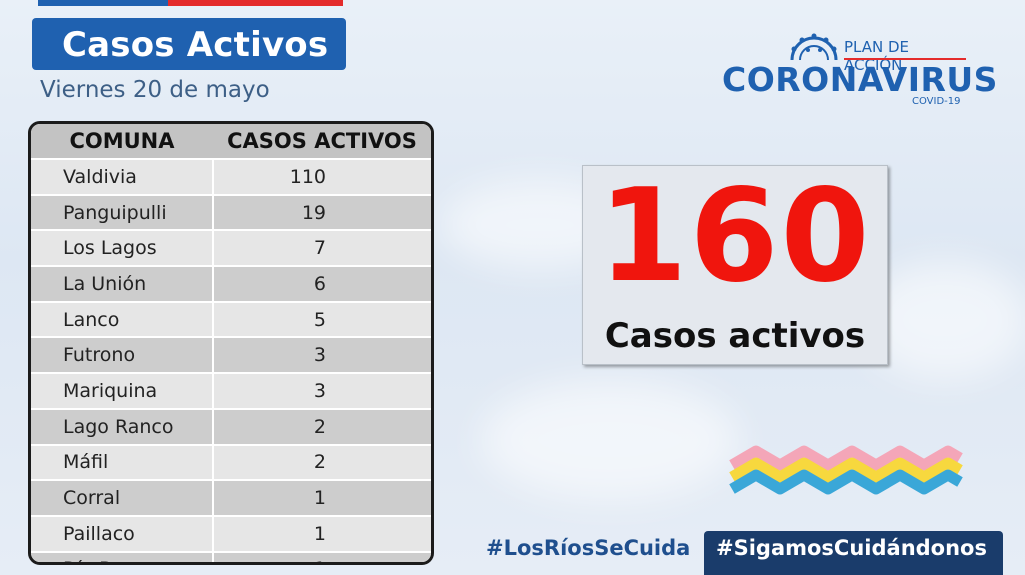  I want to click on comuna-cell: Los Lagos, so click(122, 248).